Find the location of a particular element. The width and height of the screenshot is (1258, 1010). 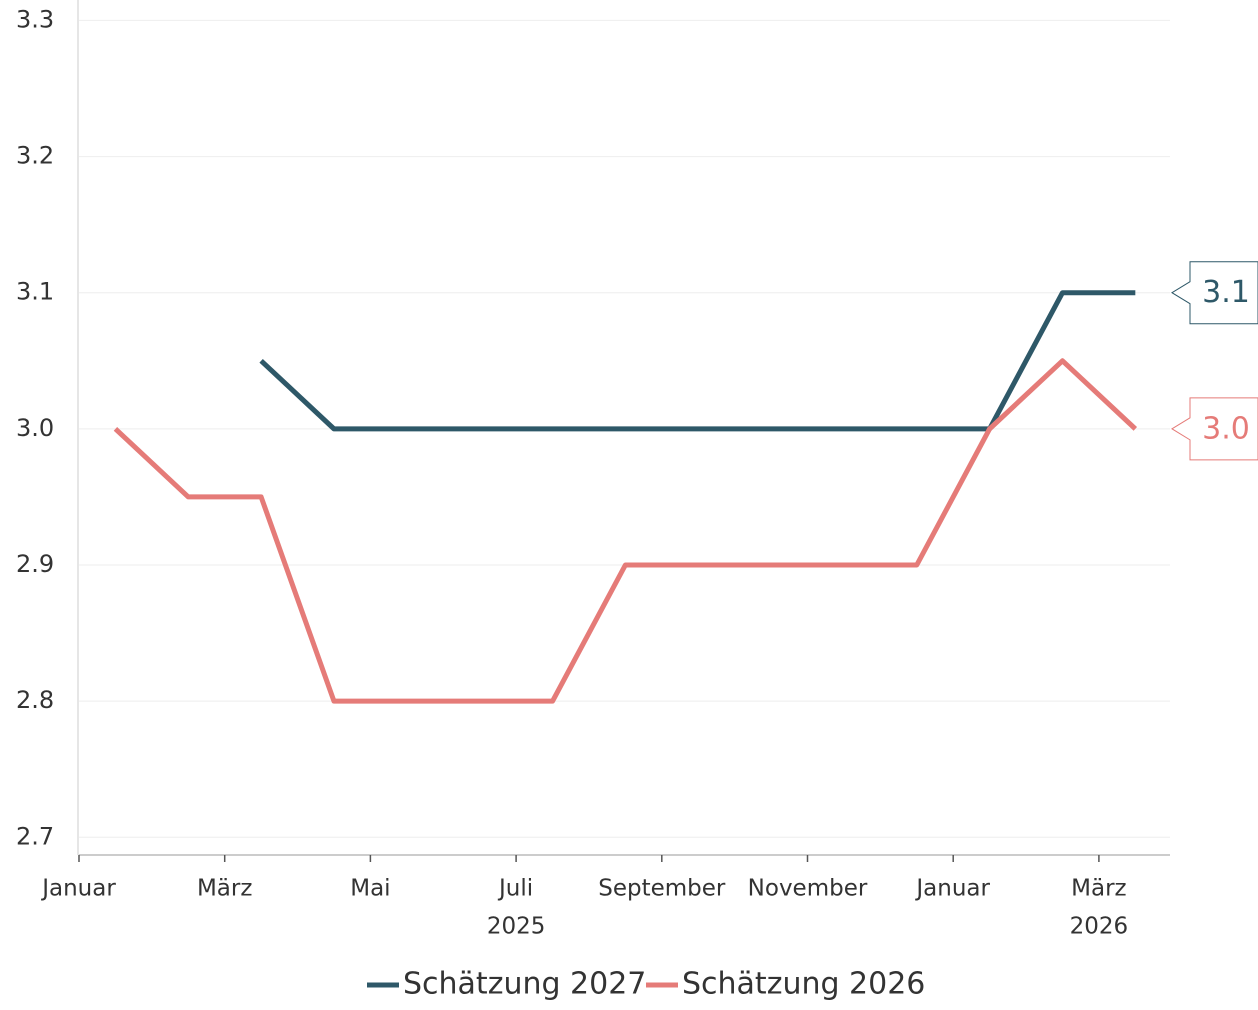

y-tick-label: 2.9 is located at coordinates (35, 564).